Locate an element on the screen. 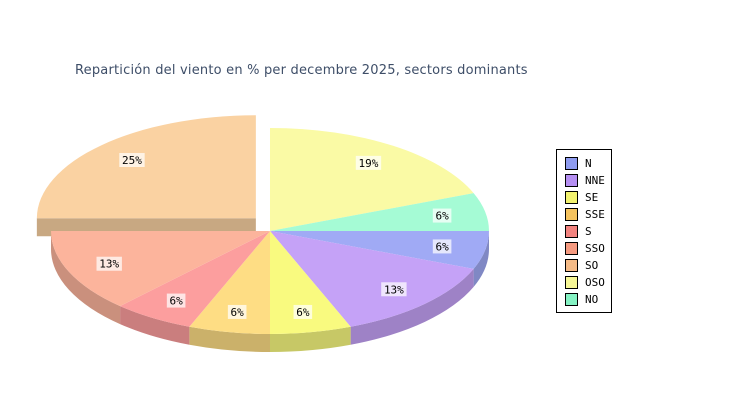 The height and width of the screenshot is (400, 750). slice-label-NO: 6% is located at coordinates (442, 216).